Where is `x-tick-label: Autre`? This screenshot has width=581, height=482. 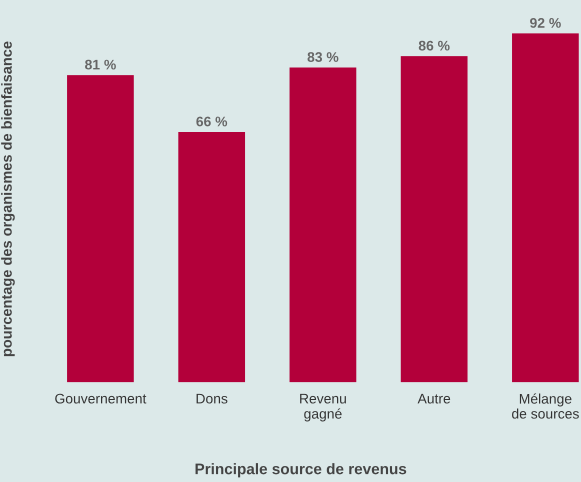
x-tick-label: Autre is located at coordinates (434, 399).